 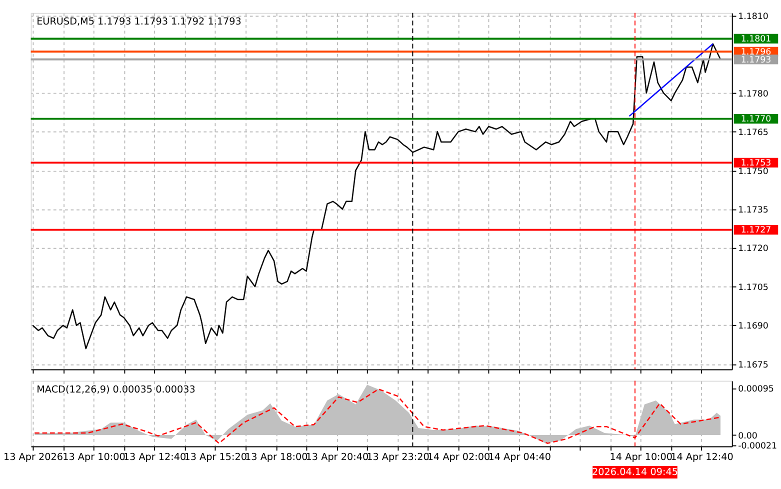 What do you see at coordinates (753, 211) in the screenshot?
I see `y-tick-label: 1.1735` at bounding box center [753, 211].